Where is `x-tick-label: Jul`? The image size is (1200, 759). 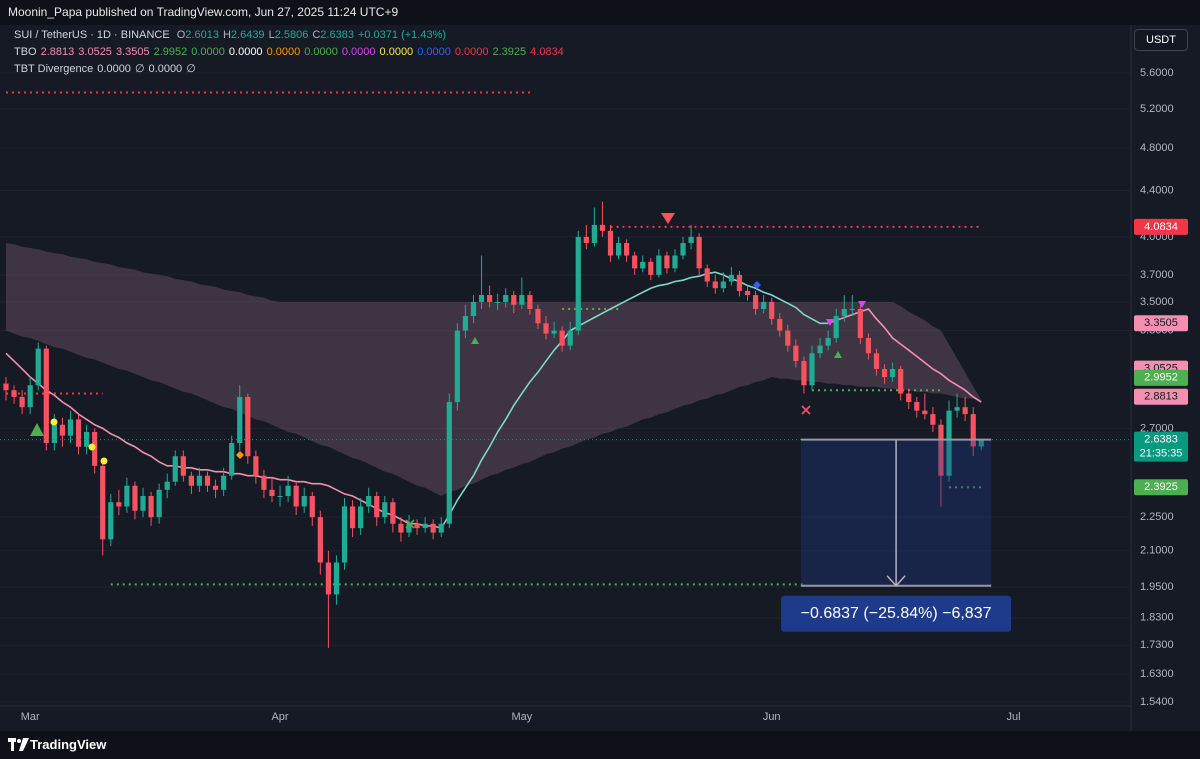 x-tick-label: Jul is located at coordinates (1013, 717).